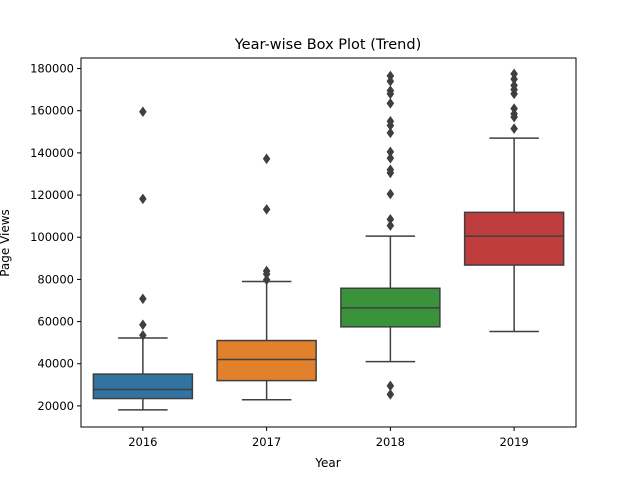 This screenshot has width=640, height=480. What do you see at coordinates (514, 238) in the screenshot?
I see `box-2019` at bounding box center [514, 238].